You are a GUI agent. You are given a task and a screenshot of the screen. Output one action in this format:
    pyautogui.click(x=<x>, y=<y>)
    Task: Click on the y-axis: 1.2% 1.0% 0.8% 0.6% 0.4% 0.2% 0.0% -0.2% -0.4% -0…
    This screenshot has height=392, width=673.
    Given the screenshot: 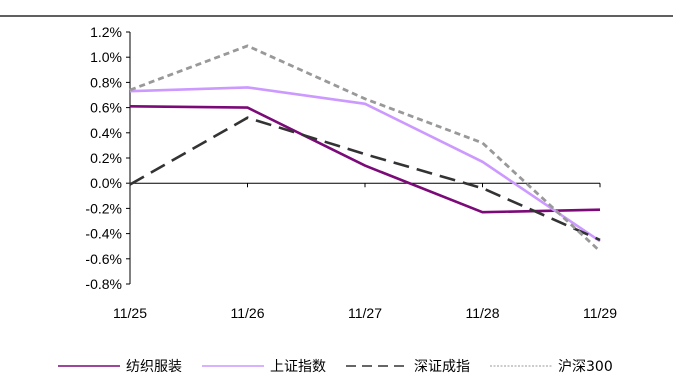 What is the action you would take?
    pyautogui.click(x=108, y=158)
    